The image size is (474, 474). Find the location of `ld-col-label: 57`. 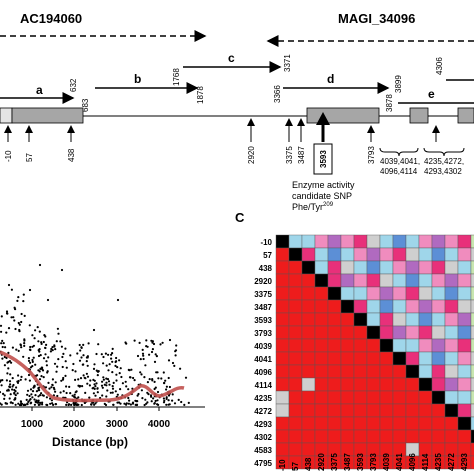

ld-col-label: 57 is located at coordinates (295, 466).